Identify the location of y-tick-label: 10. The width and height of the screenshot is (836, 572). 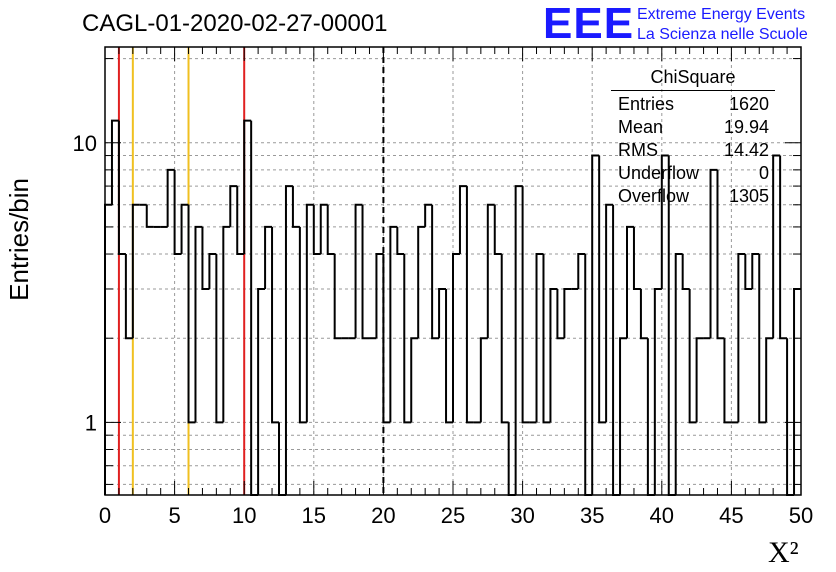
(85, 143).